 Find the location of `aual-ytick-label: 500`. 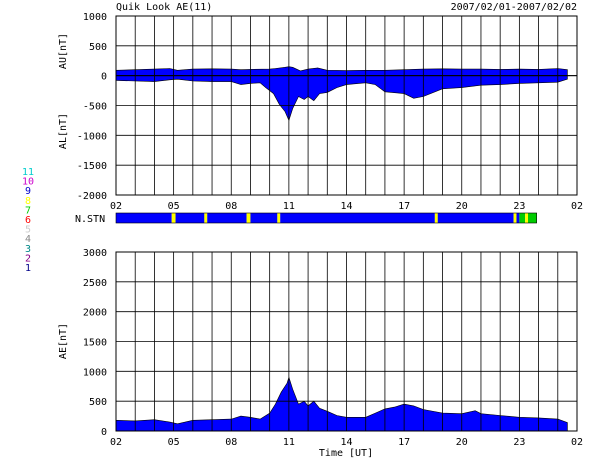

aual-ytick-label: 500 is located at coordinates (98, 47).